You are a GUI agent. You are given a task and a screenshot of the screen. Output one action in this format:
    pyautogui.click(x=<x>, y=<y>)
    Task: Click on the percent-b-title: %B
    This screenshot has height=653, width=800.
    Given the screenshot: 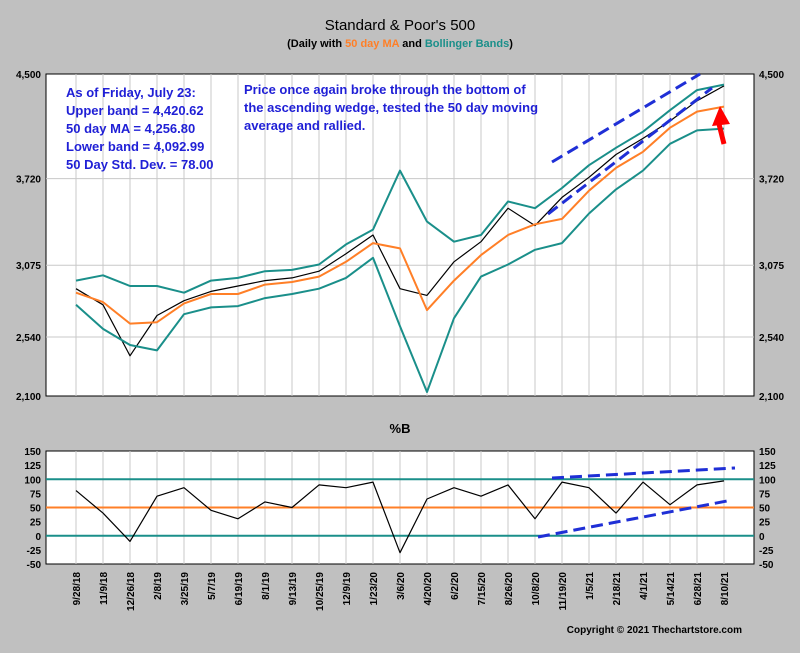 What is the action you would take?
    pyautogui.click(x=400, y=428)
    